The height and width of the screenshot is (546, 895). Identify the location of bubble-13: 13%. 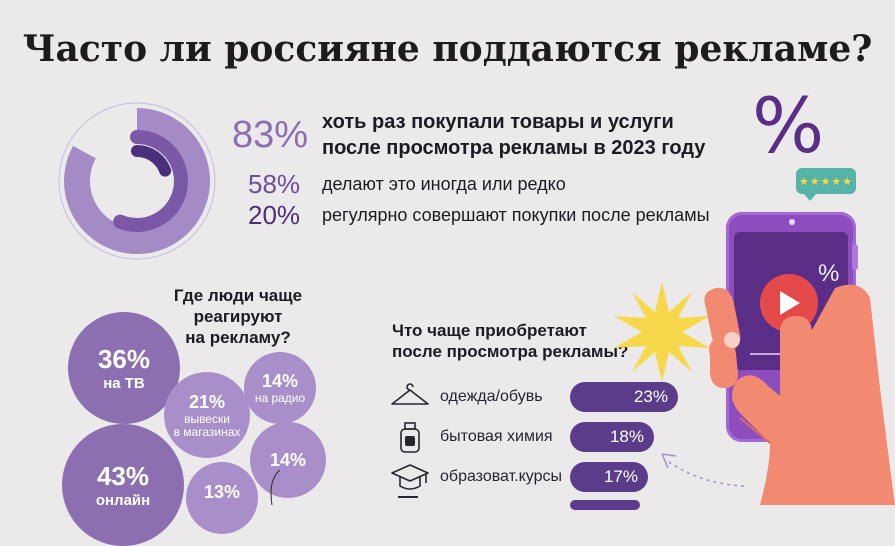
(222, 498).